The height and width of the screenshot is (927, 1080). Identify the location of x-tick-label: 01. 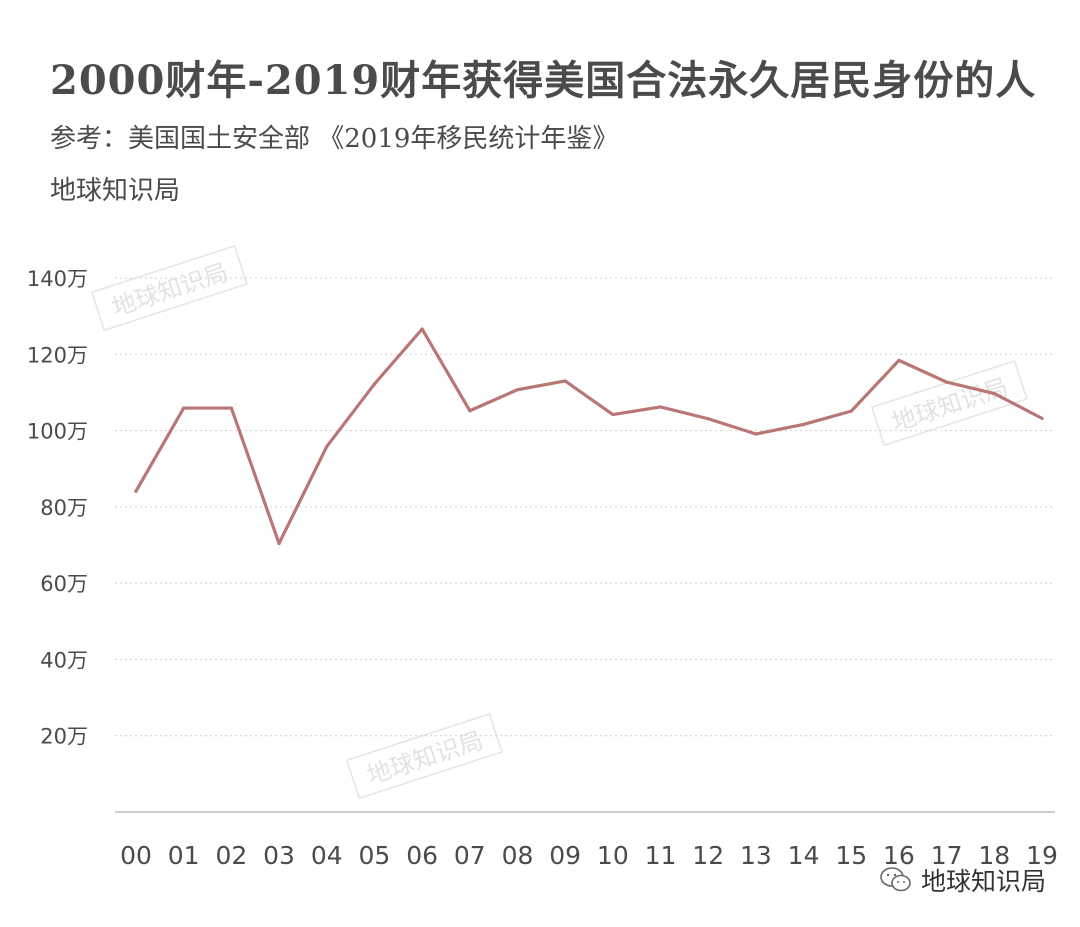
(184, 855).